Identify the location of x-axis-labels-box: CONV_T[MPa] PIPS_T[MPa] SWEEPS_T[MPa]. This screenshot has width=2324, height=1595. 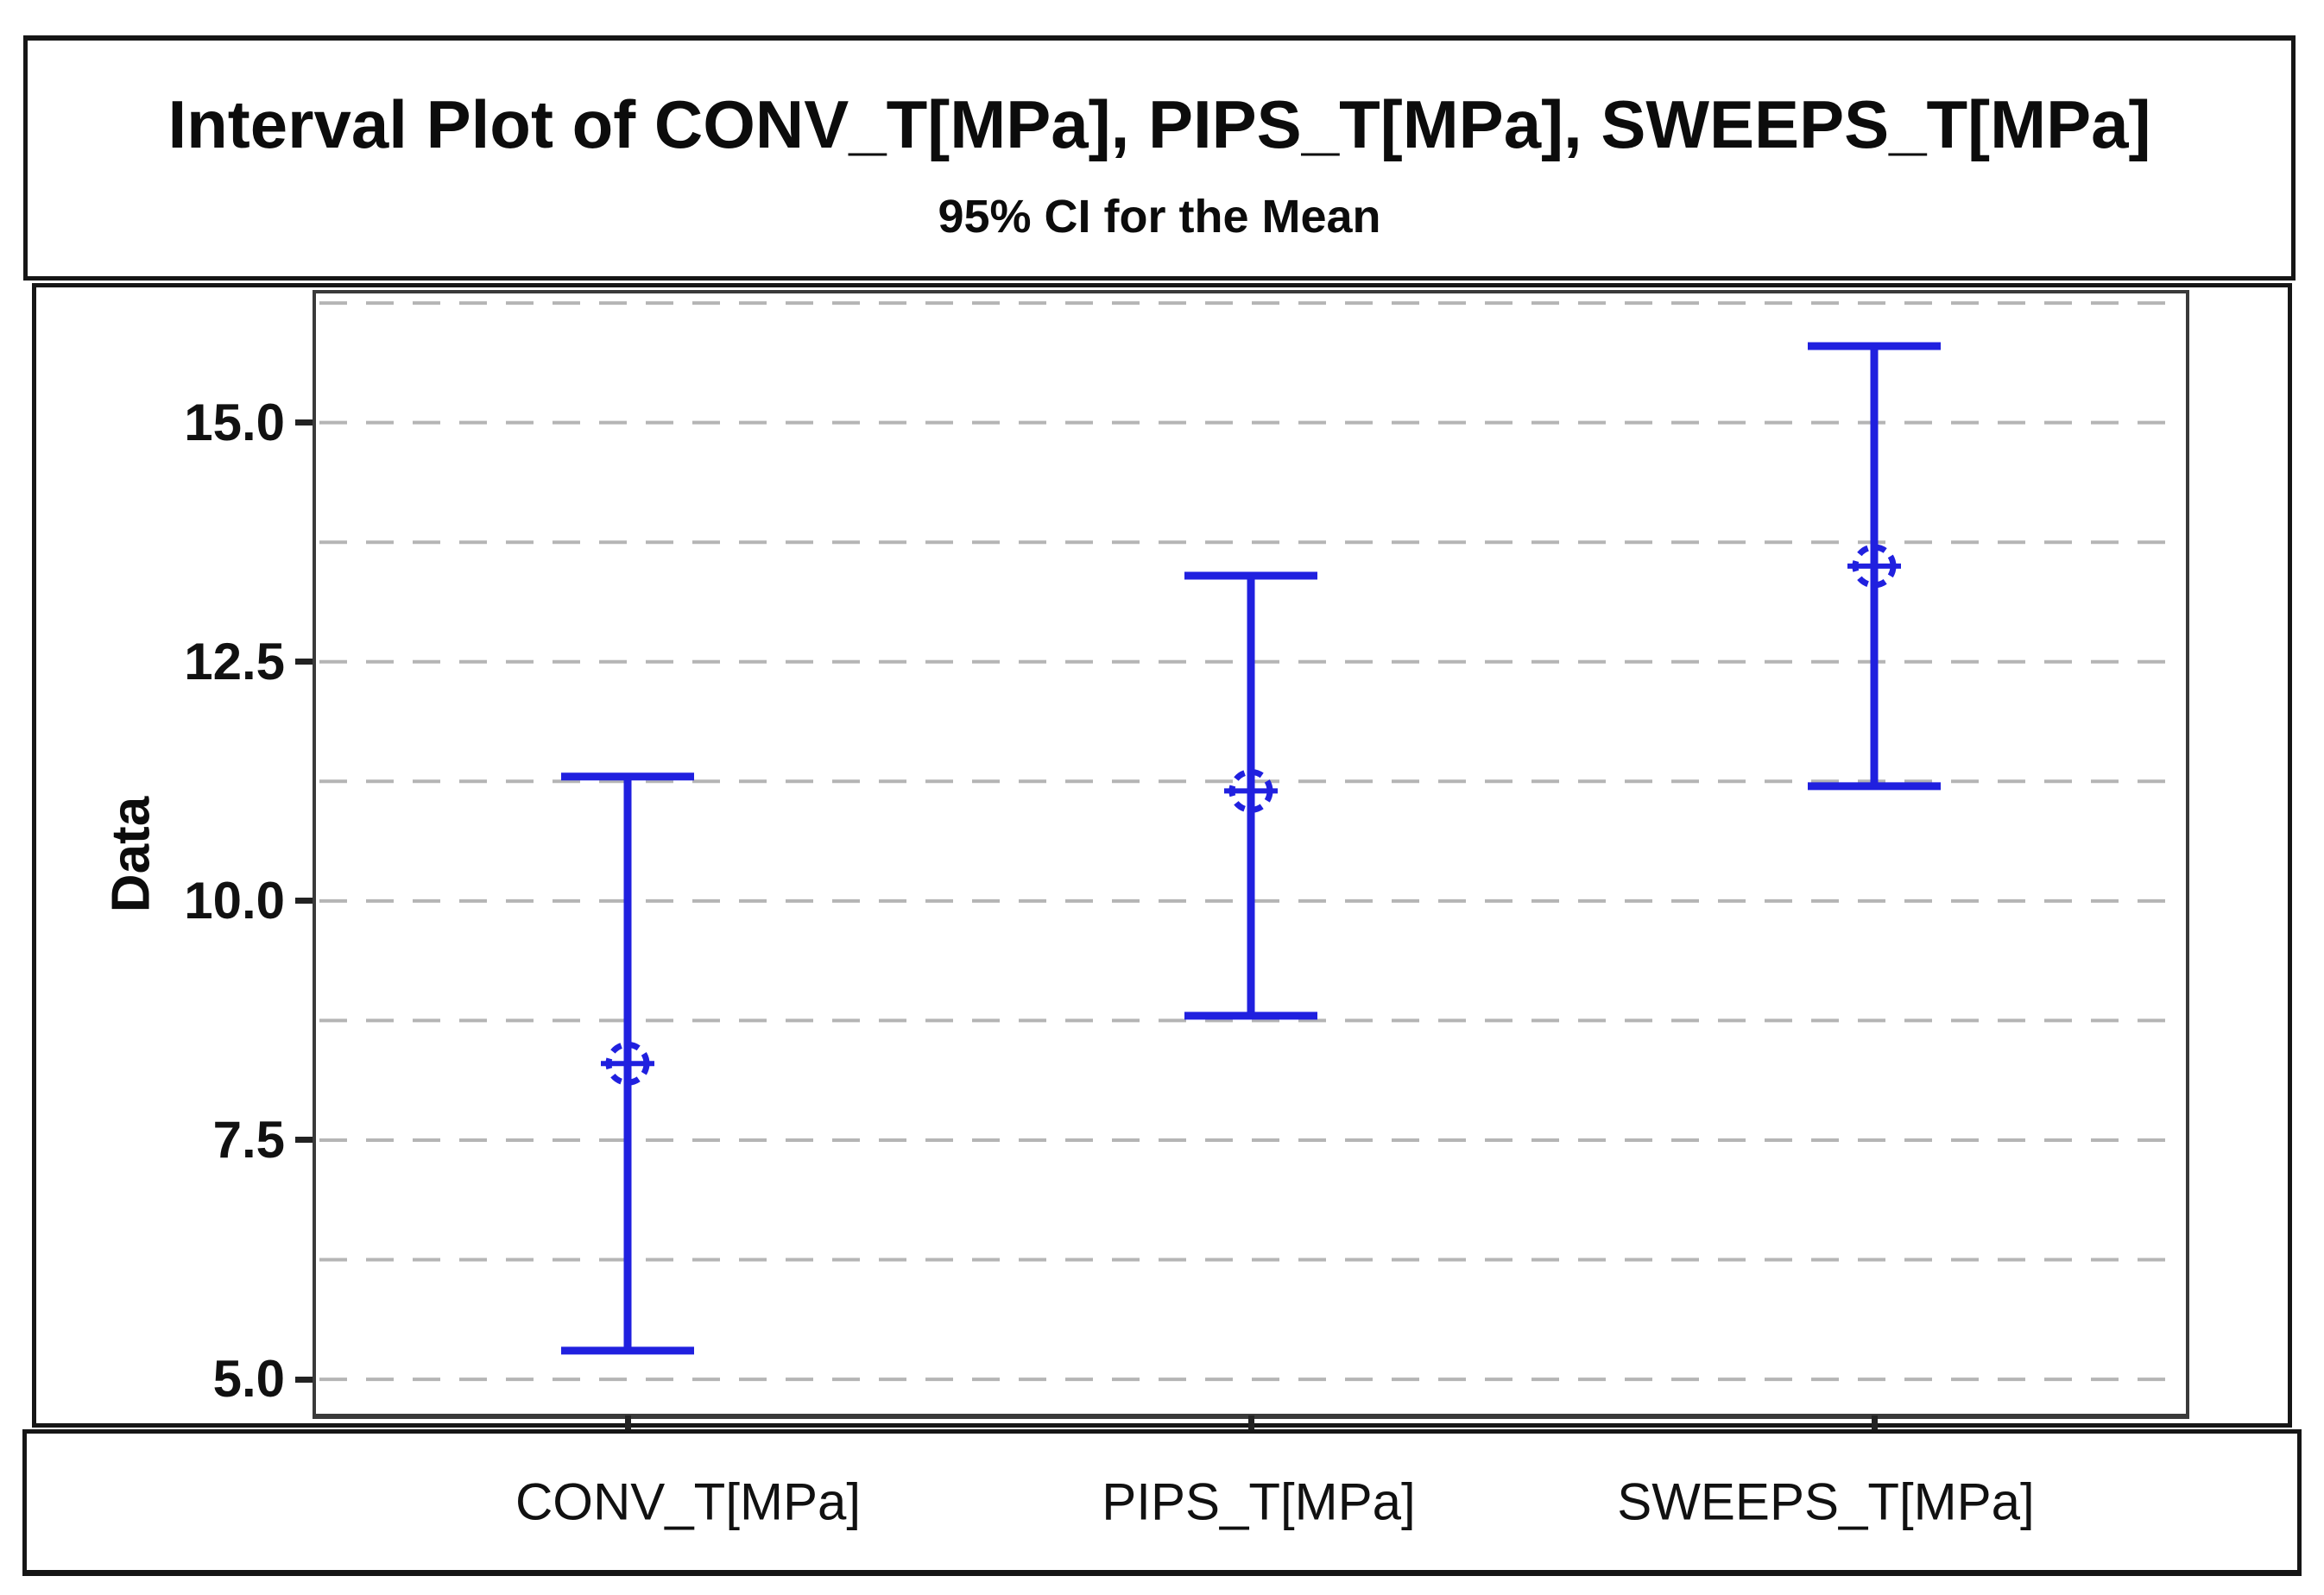
(1162, 1503).